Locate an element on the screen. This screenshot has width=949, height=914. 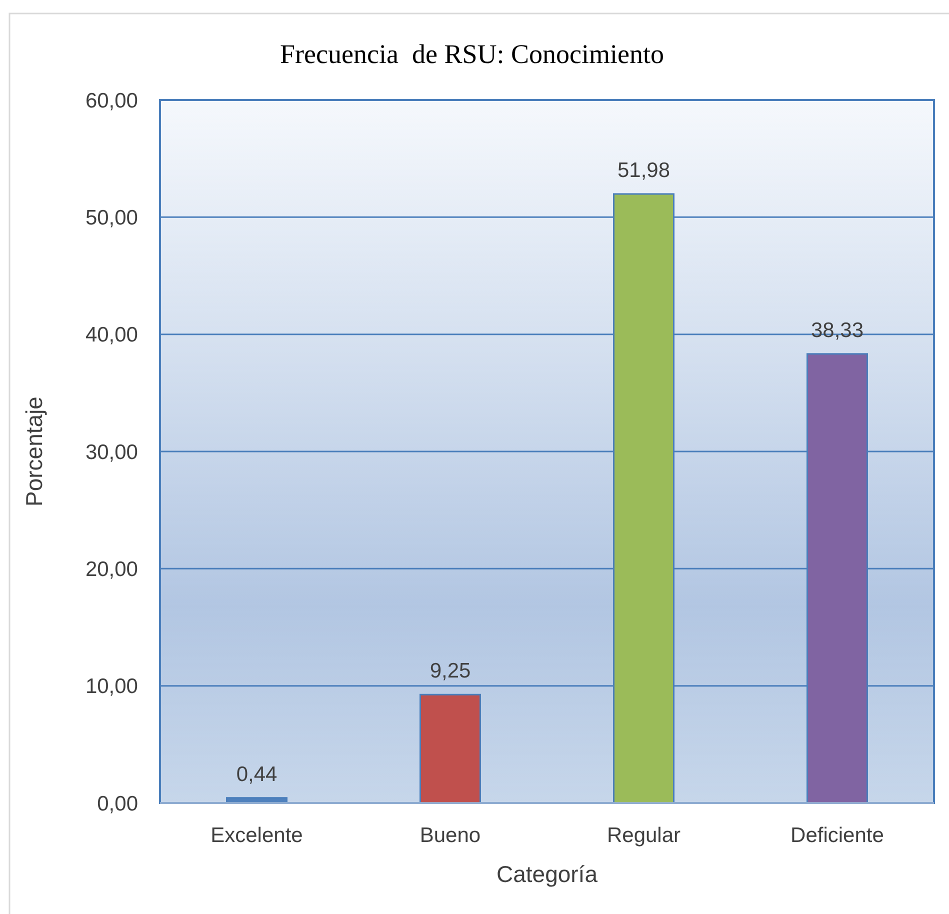
x-tick-label: Deficiente is located at coordinates (837, 835).